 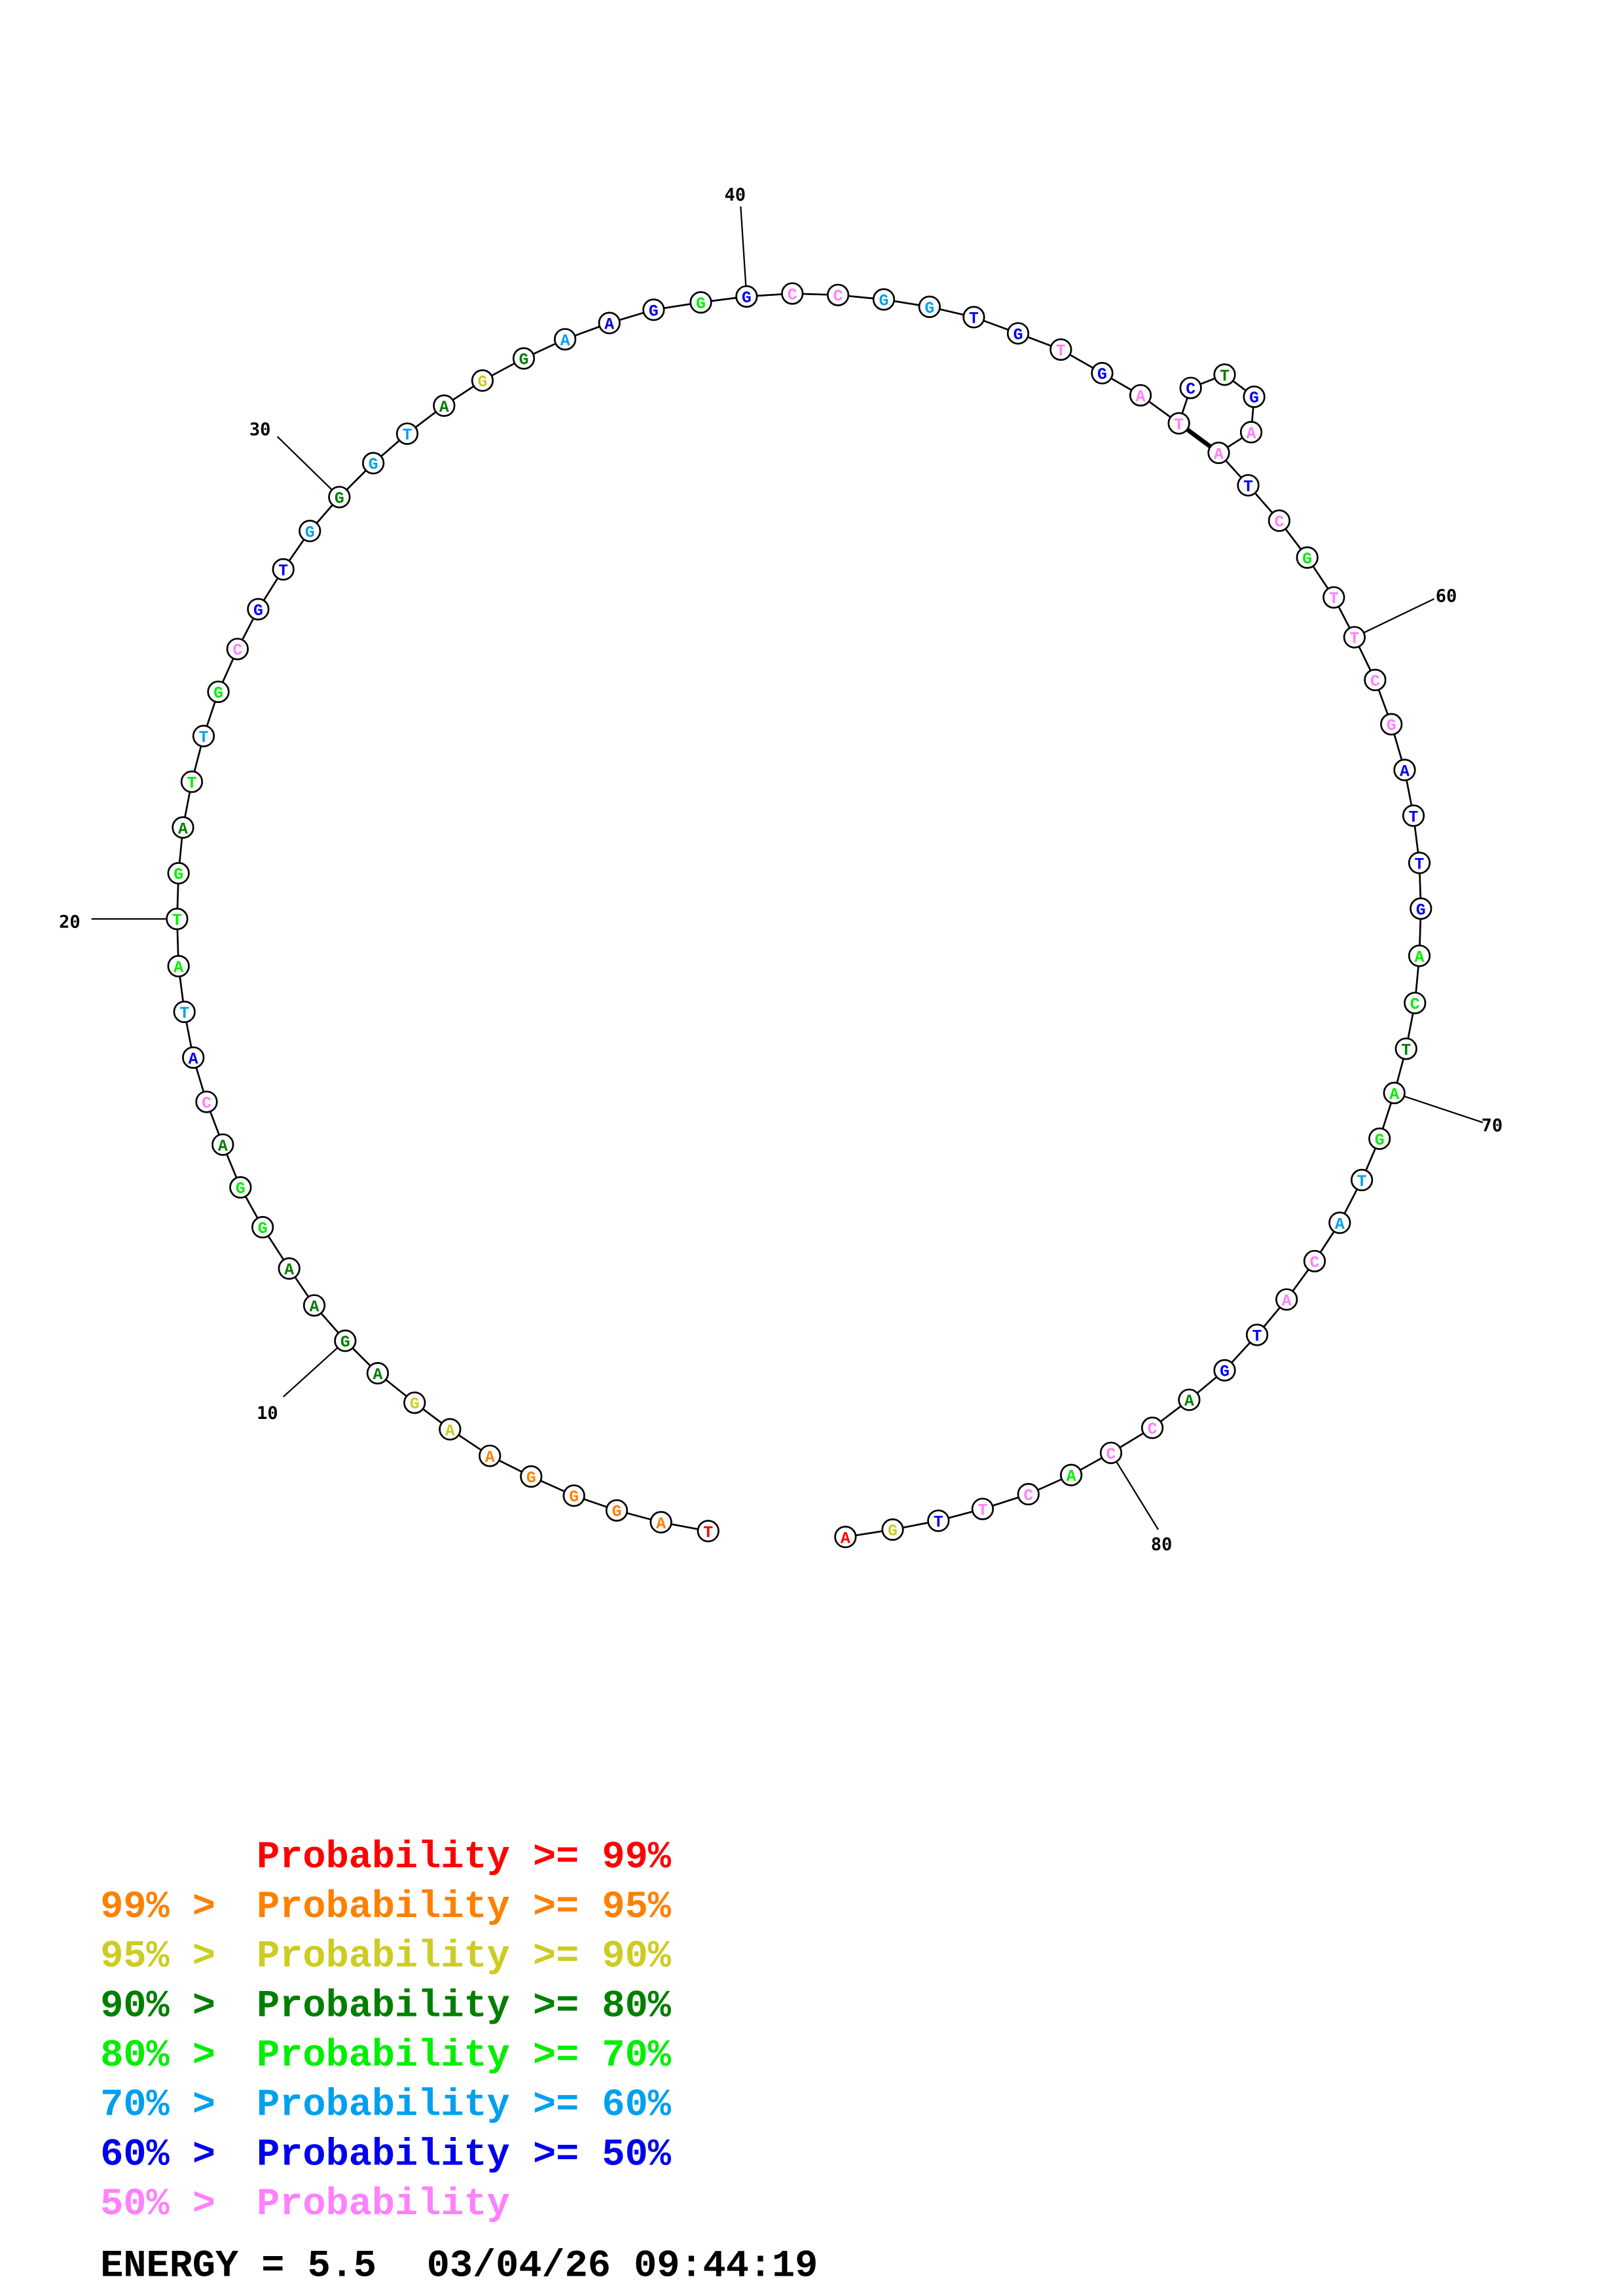 What do you see at coordinates (735, 195) in the screenshot?
I see `position-label: 40` at bounding box center [735, 195].